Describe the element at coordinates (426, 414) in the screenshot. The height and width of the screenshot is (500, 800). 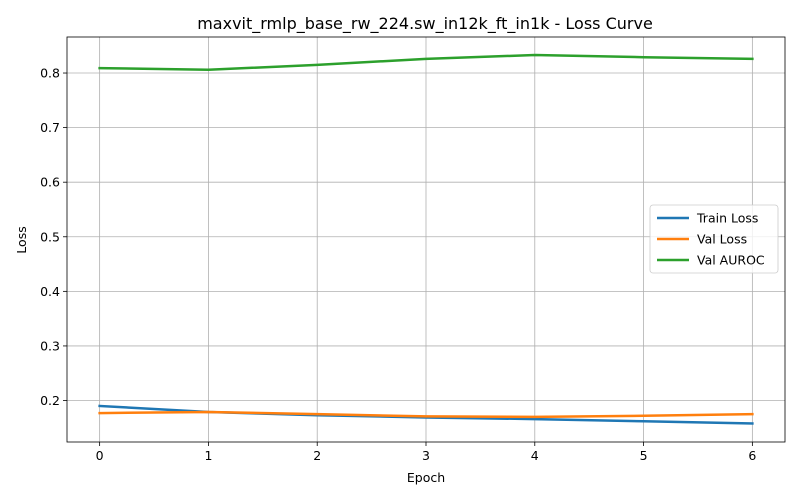
I see `series-line-val-loss` at that location.